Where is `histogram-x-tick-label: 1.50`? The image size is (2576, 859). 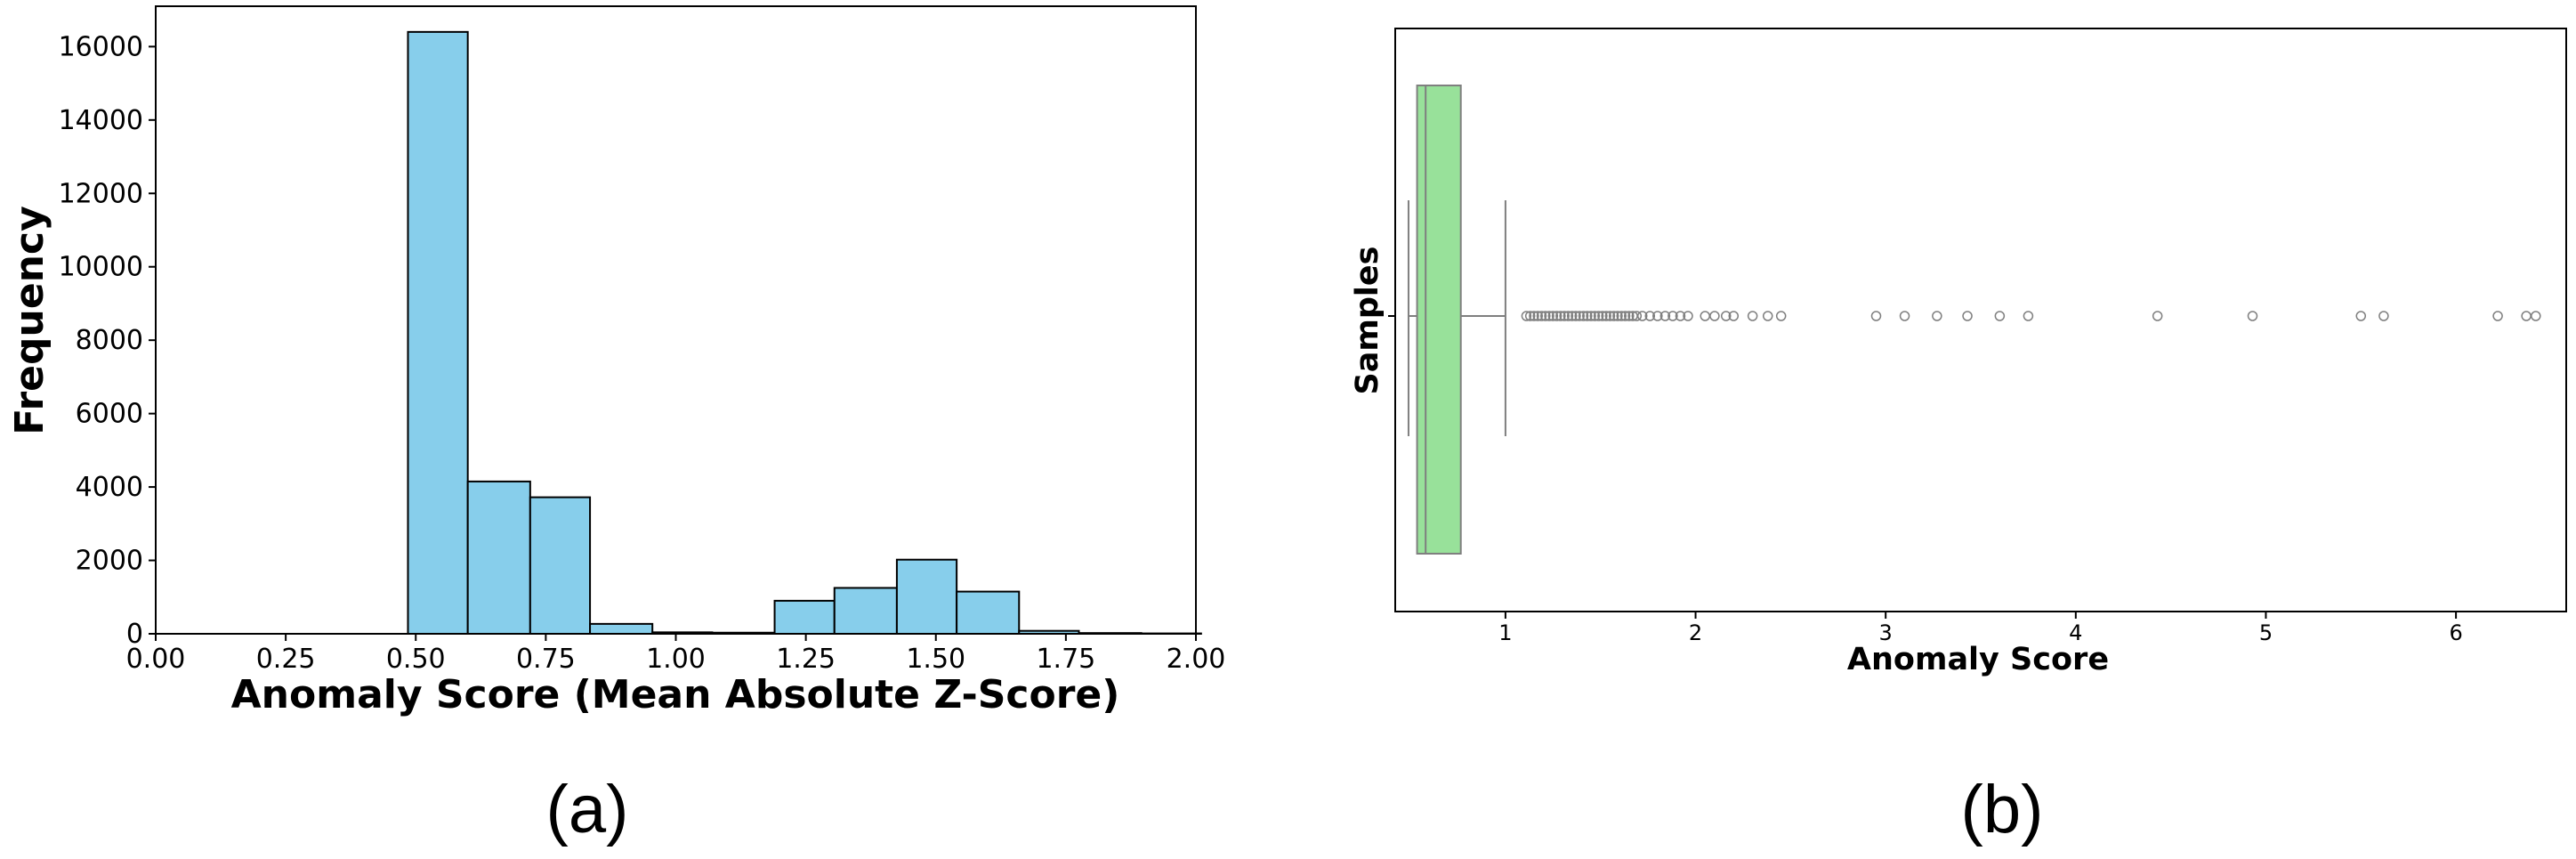 histogram-x-tick-label: 1.50 is located at coordinates (935, 659).